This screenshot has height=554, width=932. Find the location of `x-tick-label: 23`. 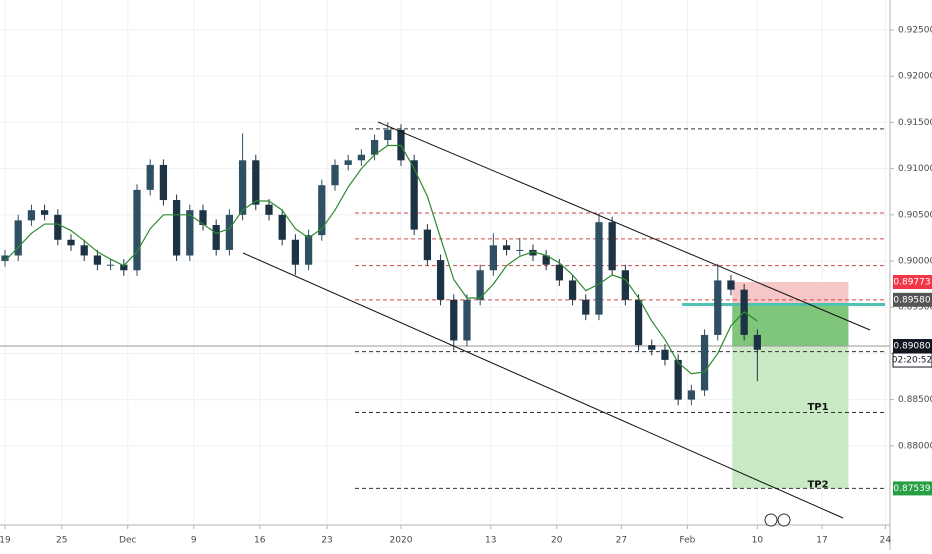

x-tick-label: 23 is located at coordinates (326, 541).